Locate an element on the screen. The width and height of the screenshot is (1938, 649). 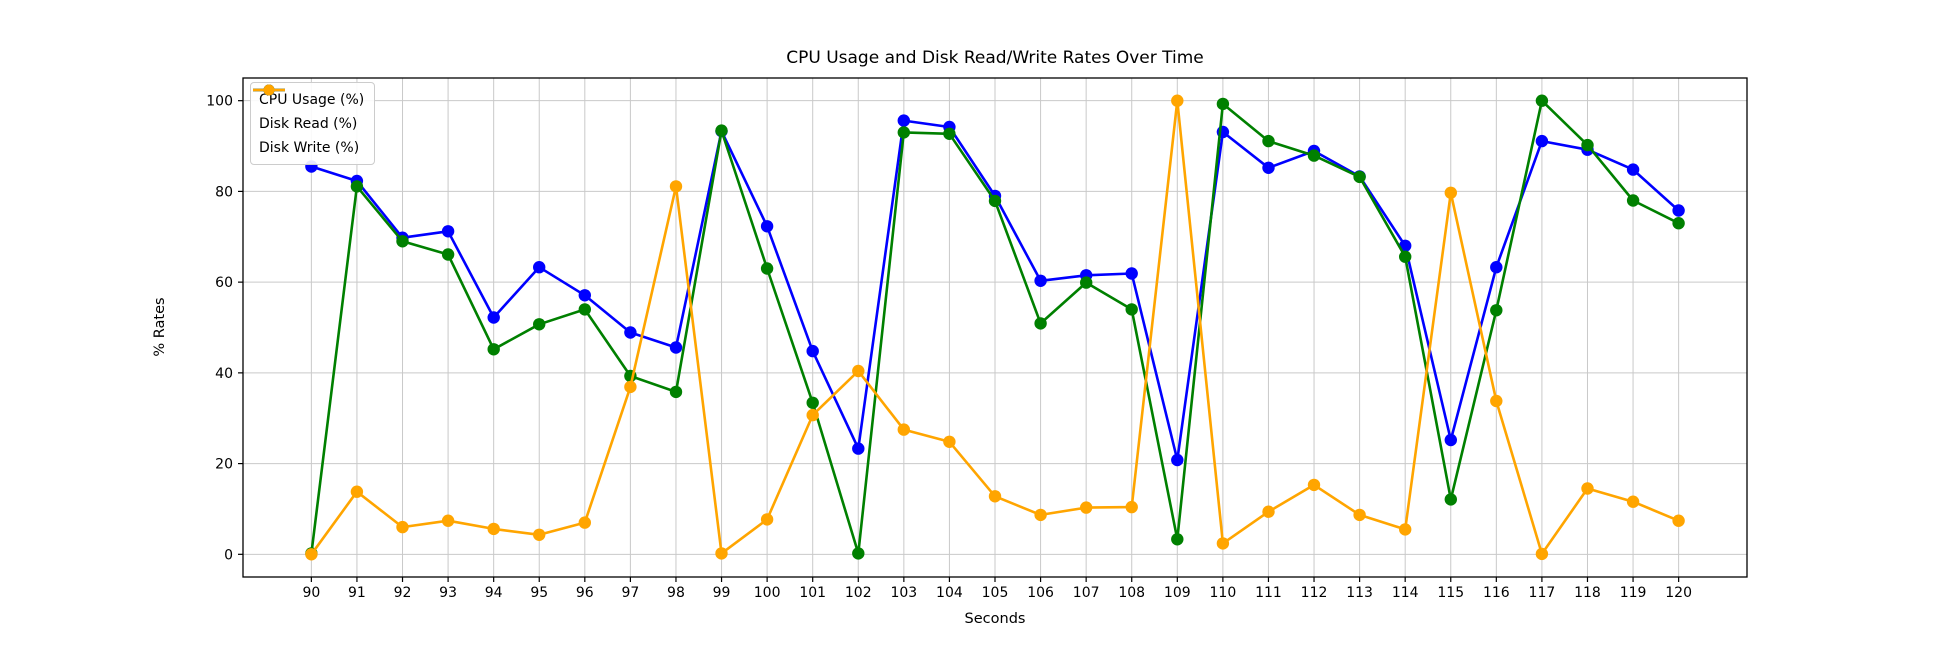
legend-item: Disk Read (%) is located at coordinates (308, 109).